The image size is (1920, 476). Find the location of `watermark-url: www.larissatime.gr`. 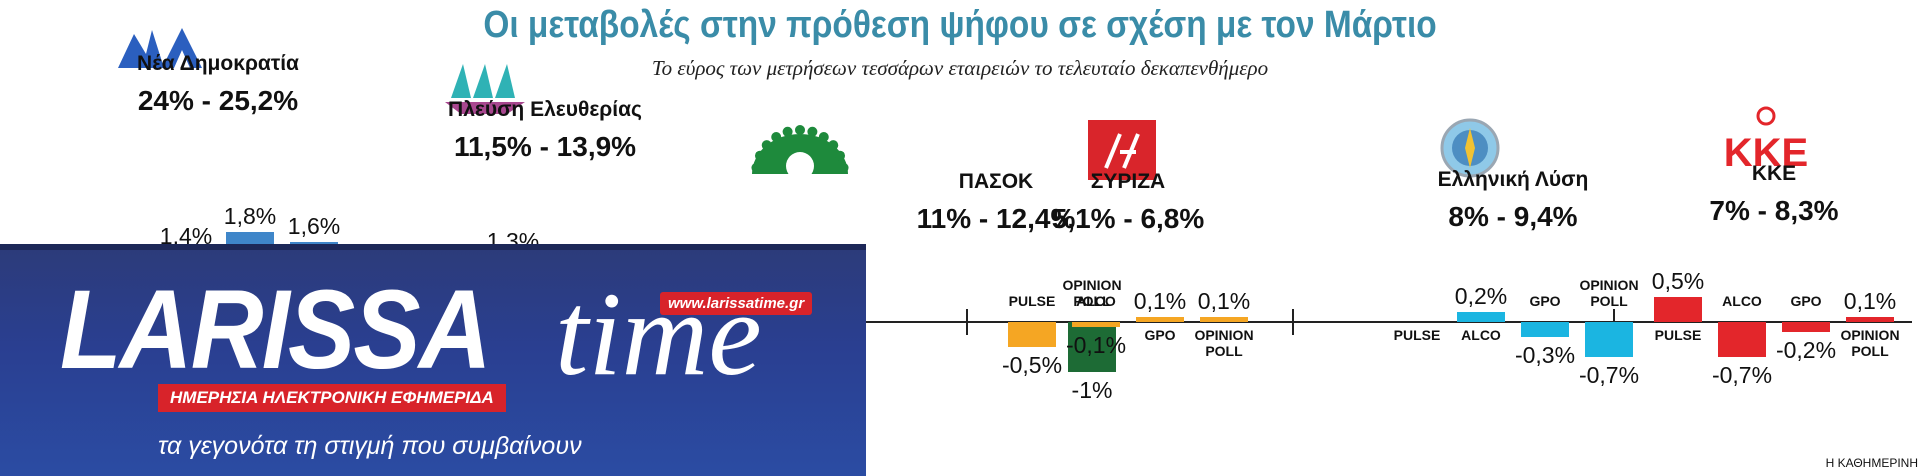

watermark-url: www.larissatime.gr is located at coordinates (736, 303).